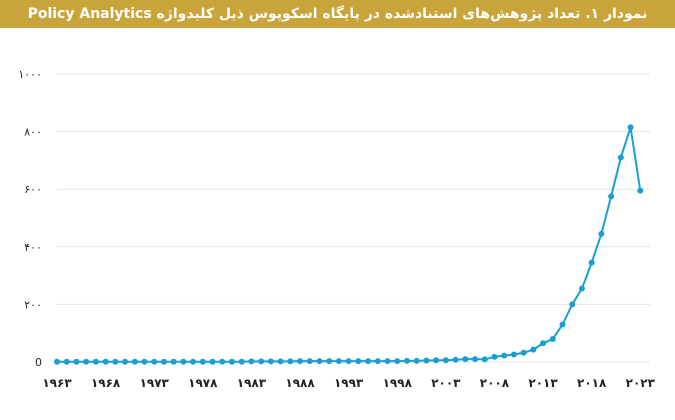  Describe the element at coordinates (106, 383) in the screenshot. I see `x-tick-label: ۱۹۶۸` at that location.